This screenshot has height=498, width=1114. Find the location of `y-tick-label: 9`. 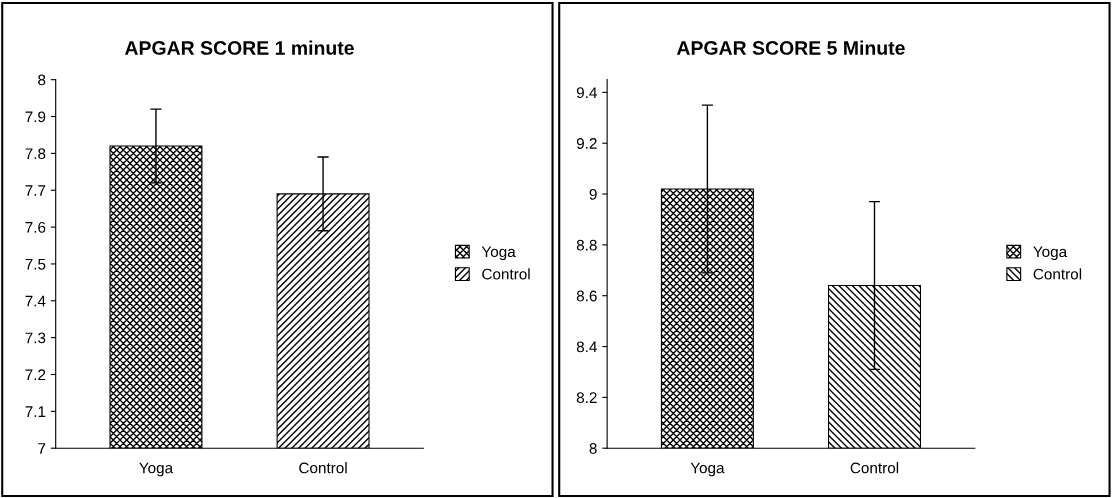

y-tick-label: 9 is located at coordinates (593, 194).